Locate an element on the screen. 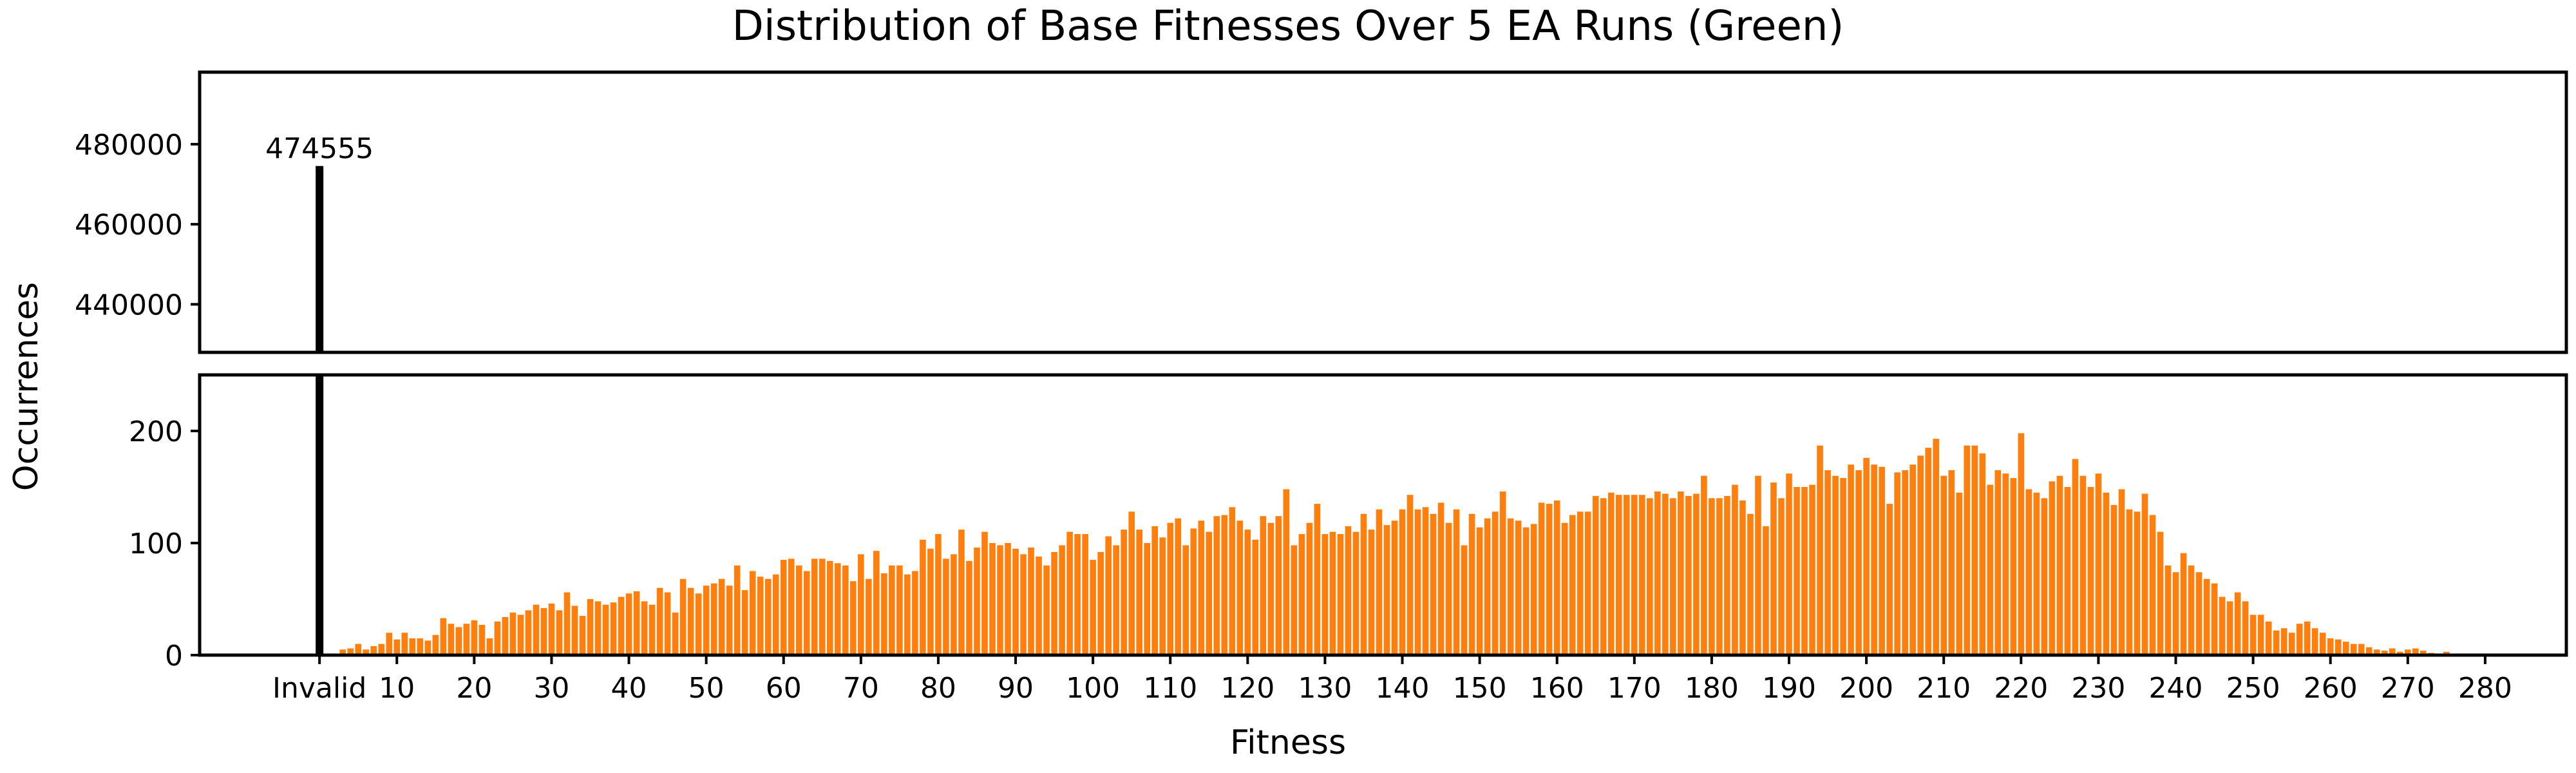 This screenshot has height=773, width=2576. x-tick-label: 220 is located at coordinates (2021, 689).